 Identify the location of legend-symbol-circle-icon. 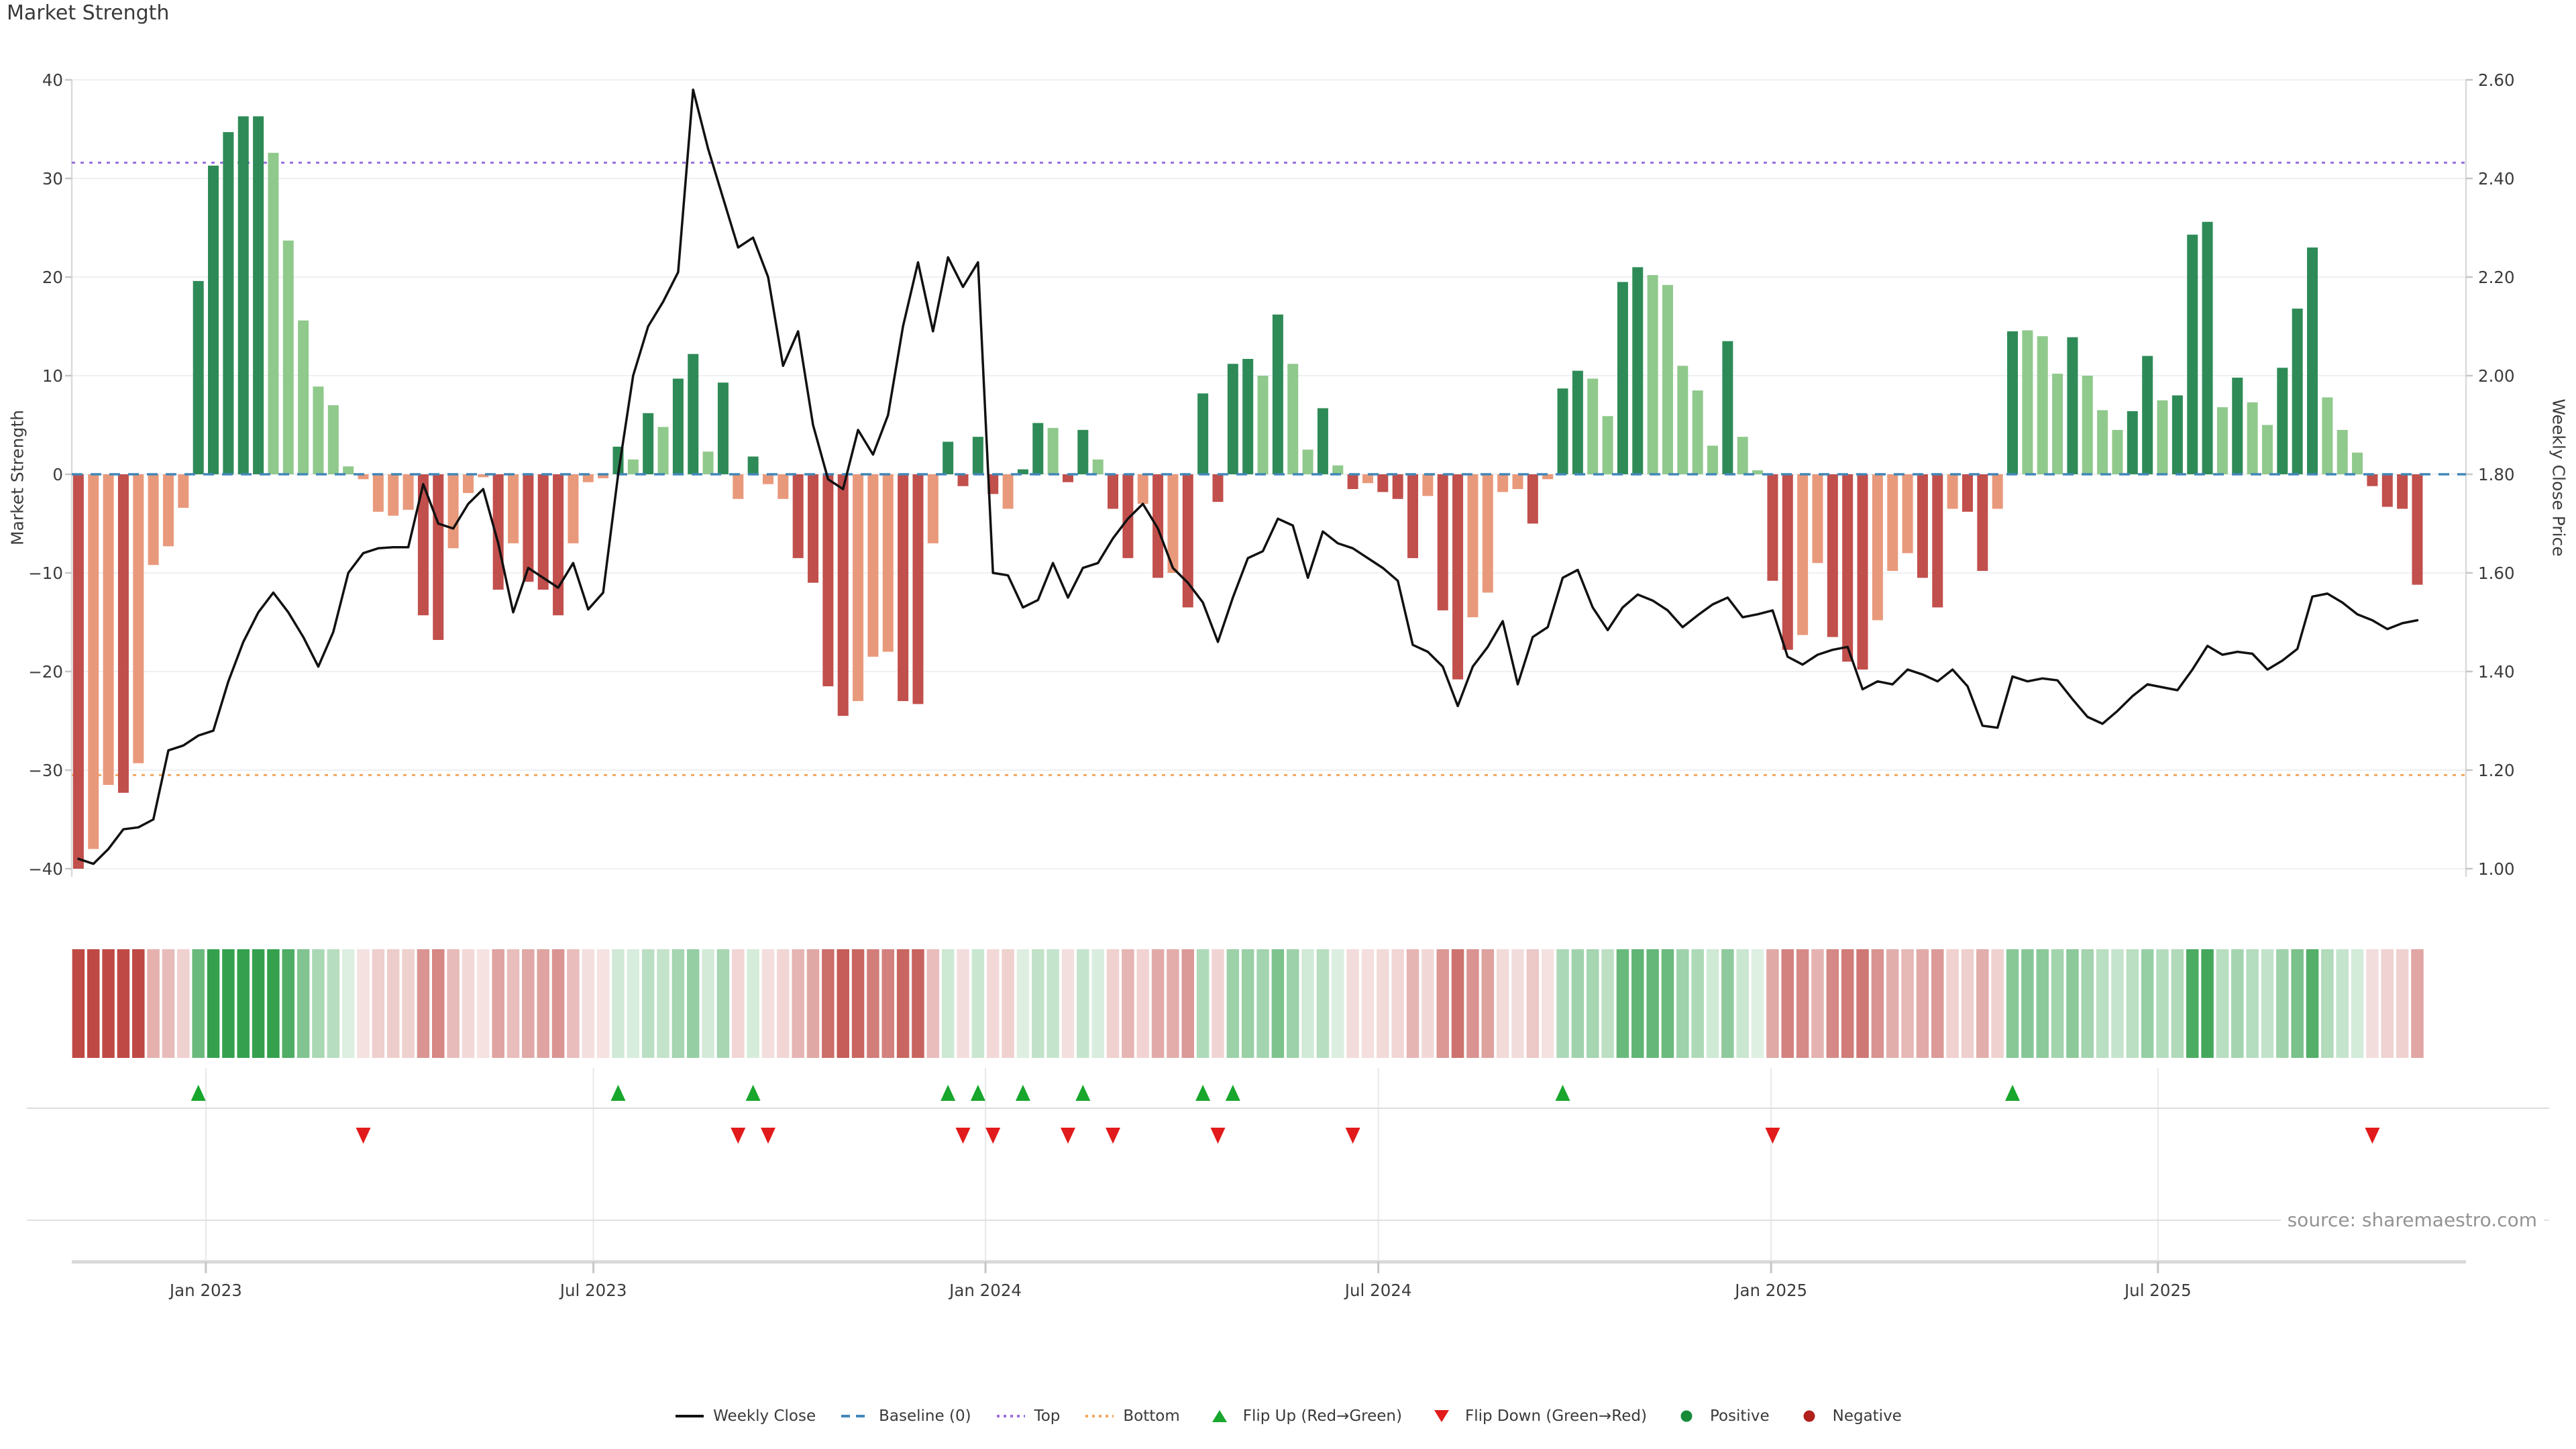
(1809, 1416).